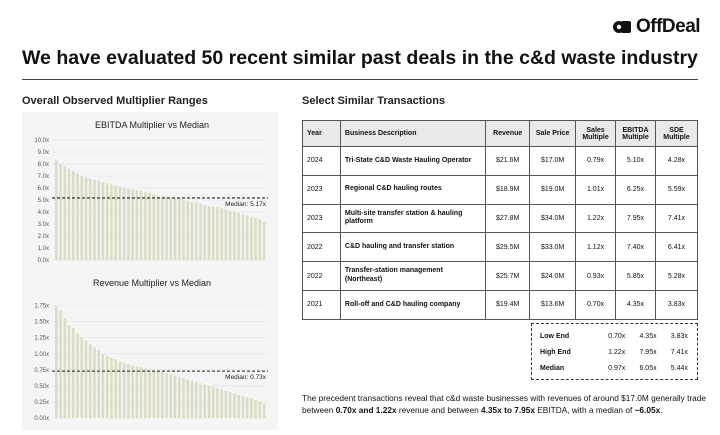  I want to click on y-tick-label: 9.0x, so click(43, 153).